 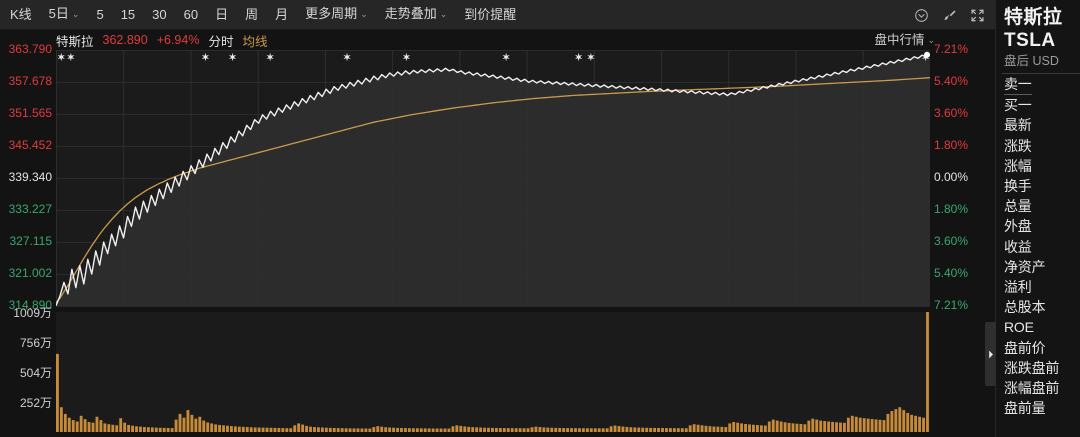 I want to click on quote-field-5: 换手, so click(x=1042, y=186).